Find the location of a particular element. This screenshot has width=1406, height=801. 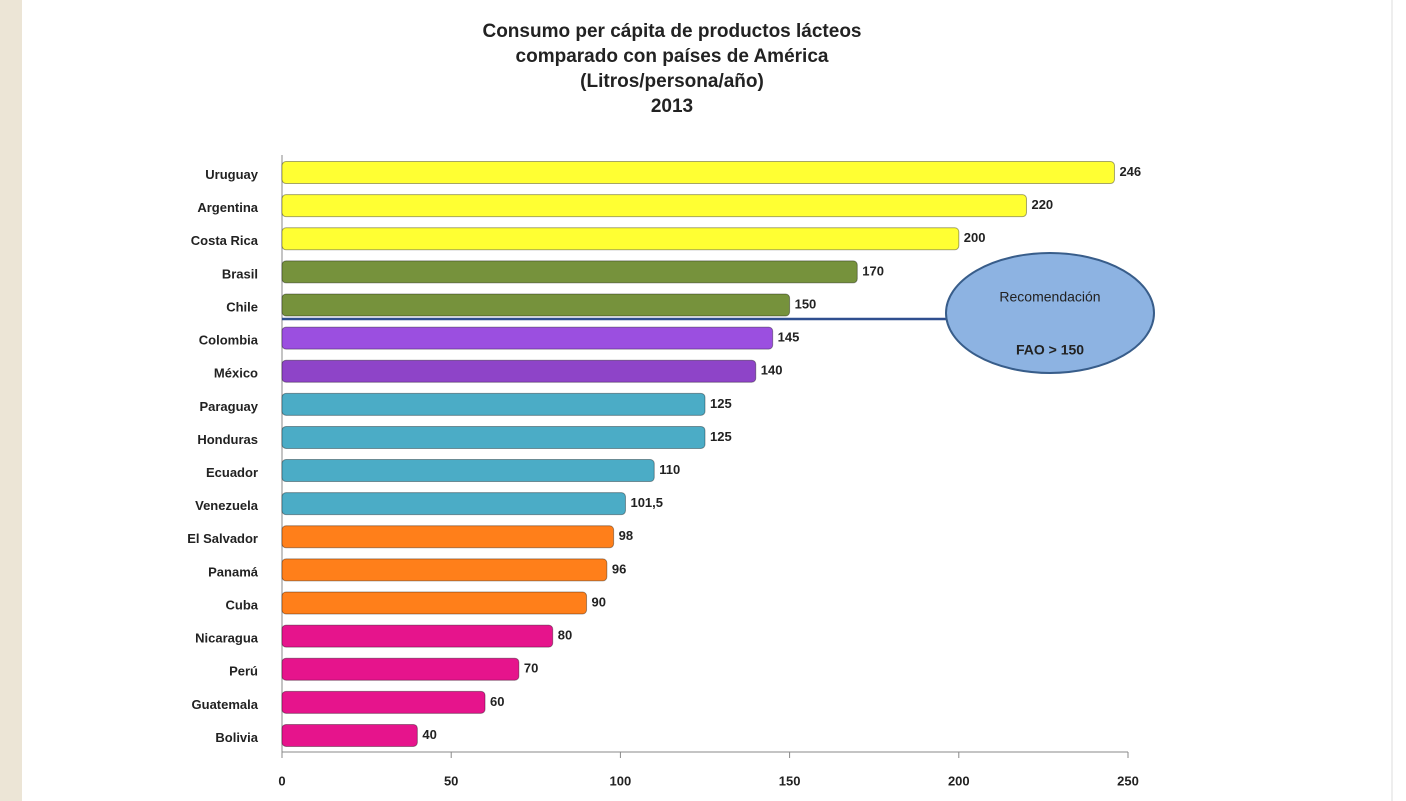

y-tick-label: Cuba is located at coordinates (242, 604).